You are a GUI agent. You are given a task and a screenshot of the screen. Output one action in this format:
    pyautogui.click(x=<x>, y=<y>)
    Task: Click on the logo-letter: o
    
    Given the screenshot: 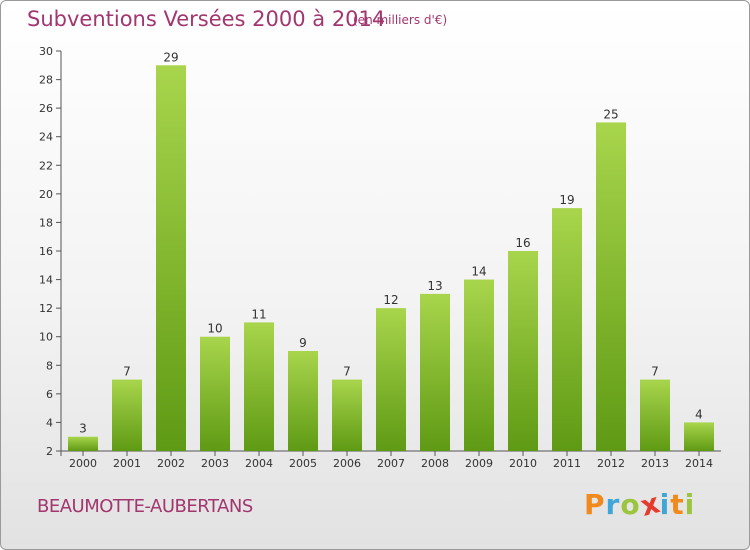 What is the action you would take?
    pyautogui.click(x=630, y=504)
    